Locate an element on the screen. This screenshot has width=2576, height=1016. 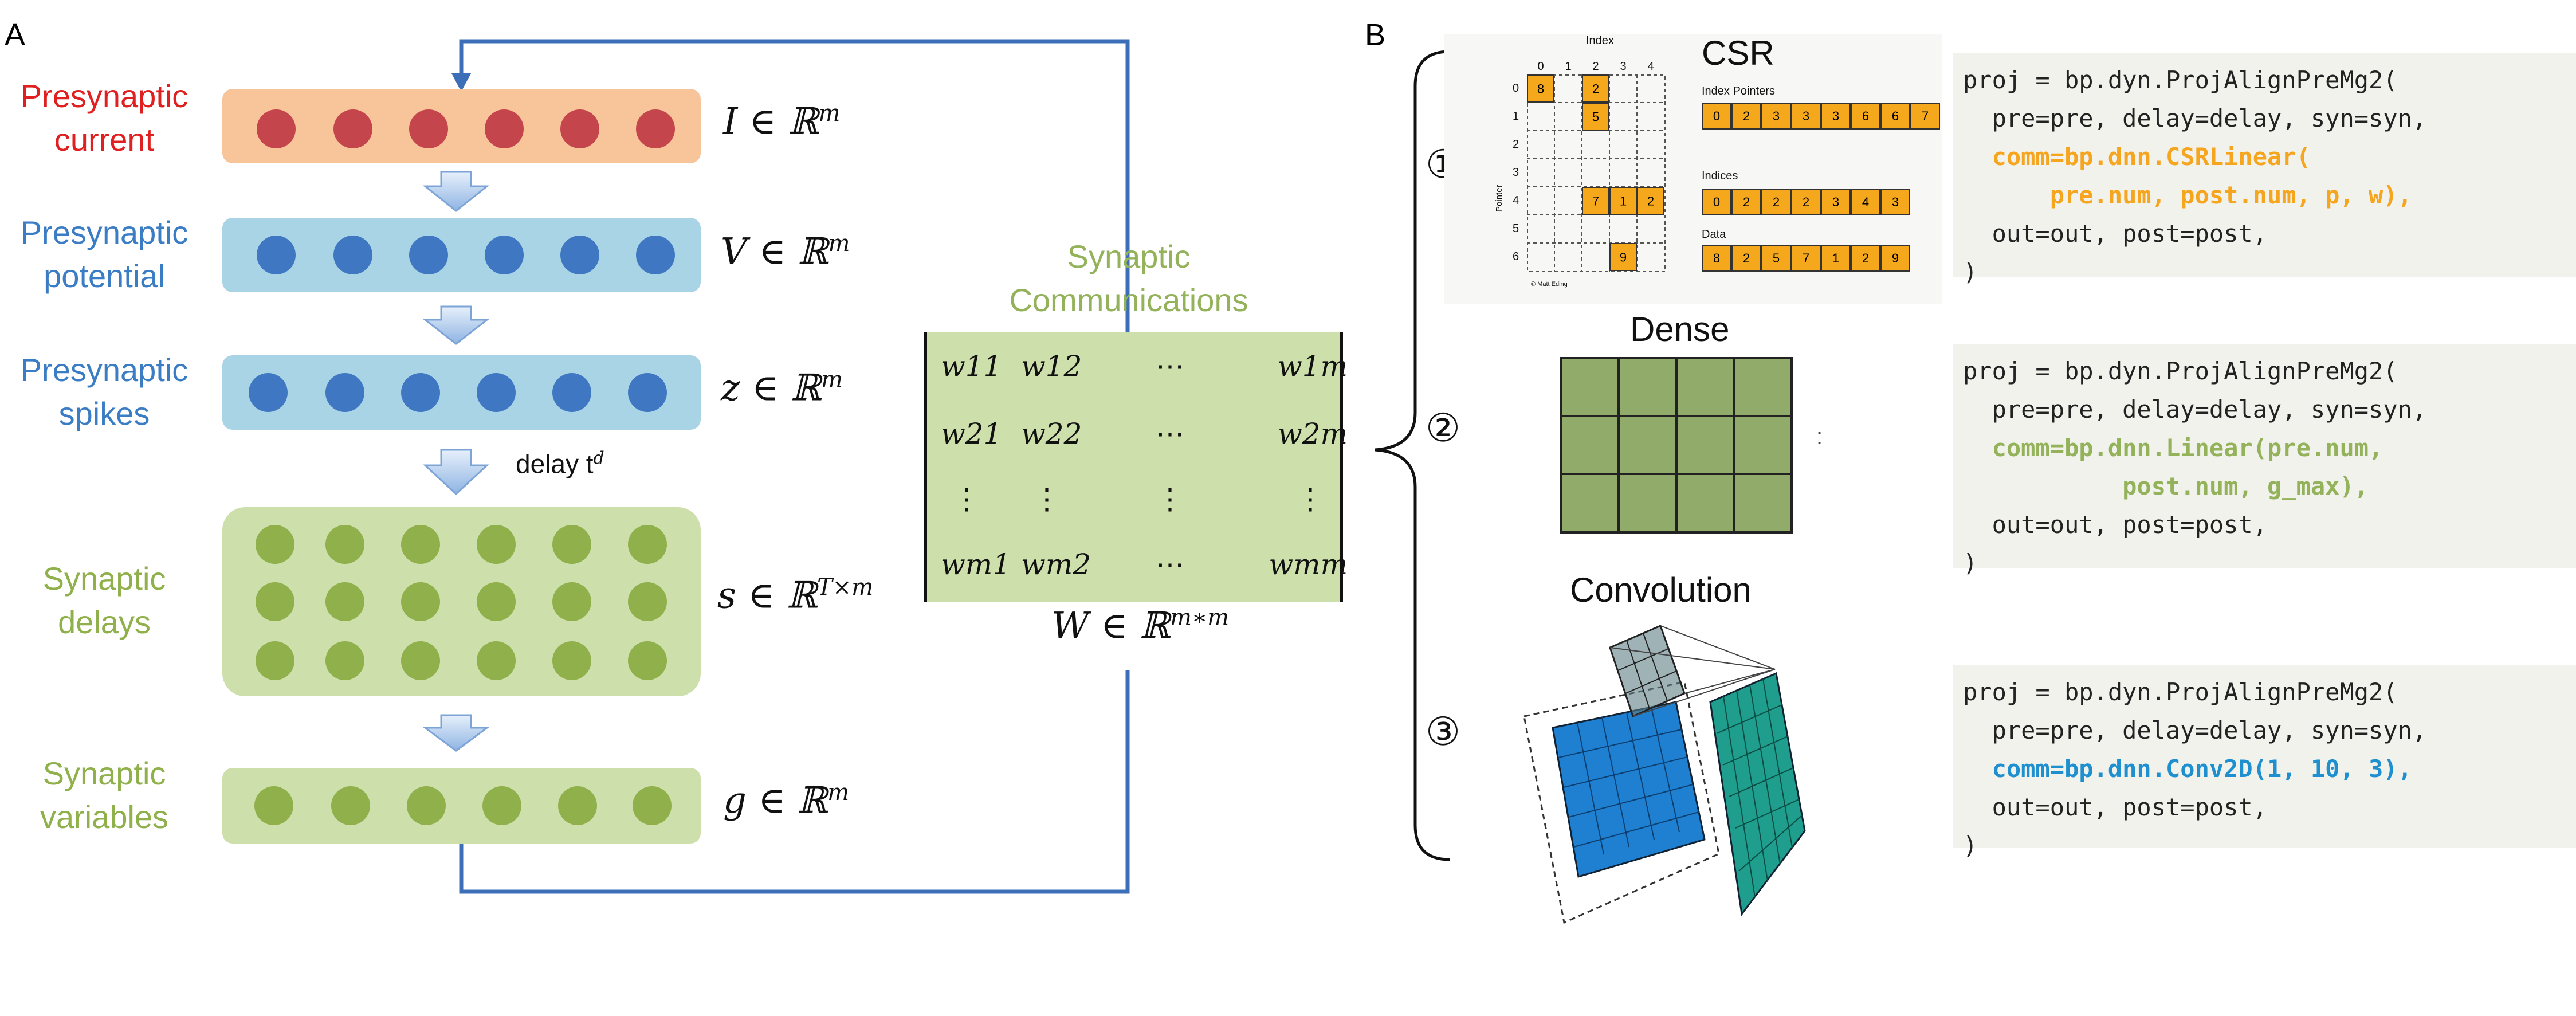
convolution-illustration is located at coordinates (1665, 774).